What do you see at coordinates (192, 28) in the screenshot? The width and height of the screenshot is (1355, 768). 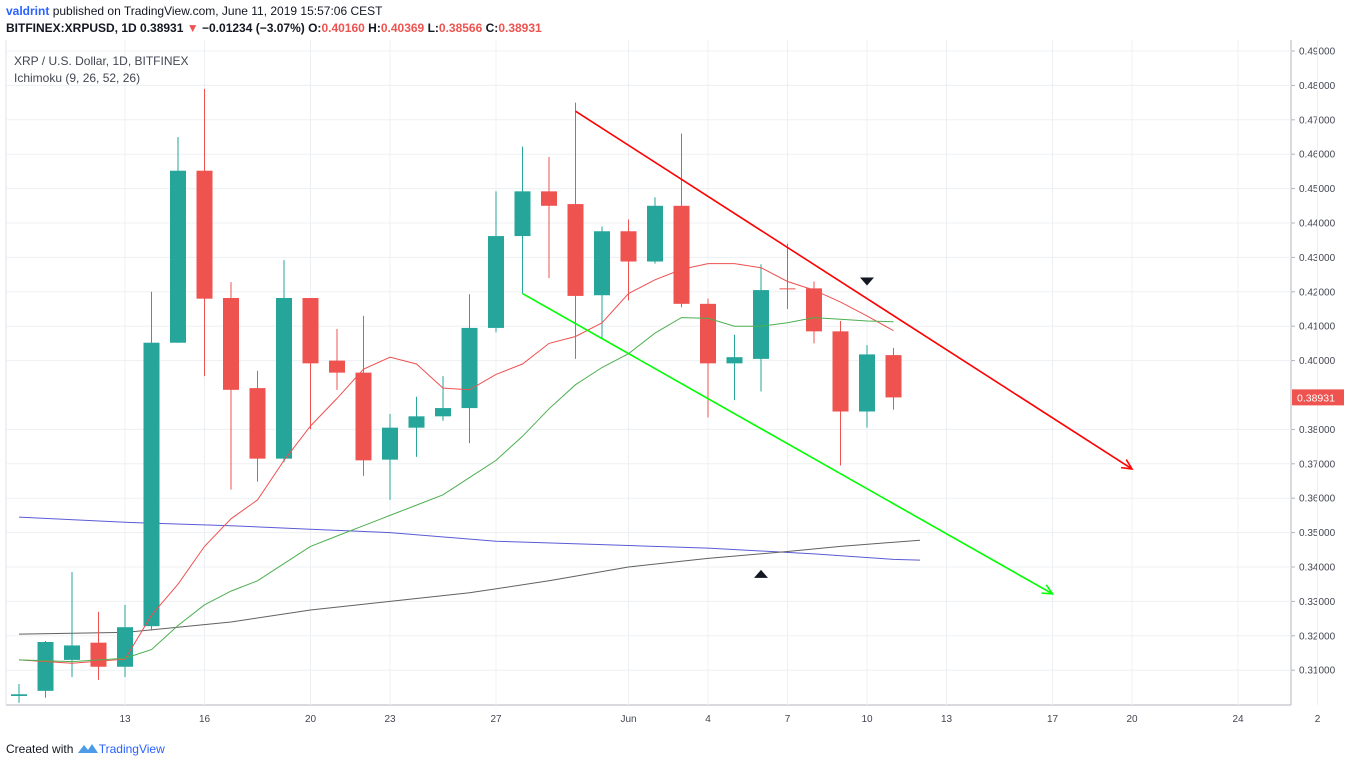 I see `down-arrow-icon: ▼` at bounding box center [192, 28].